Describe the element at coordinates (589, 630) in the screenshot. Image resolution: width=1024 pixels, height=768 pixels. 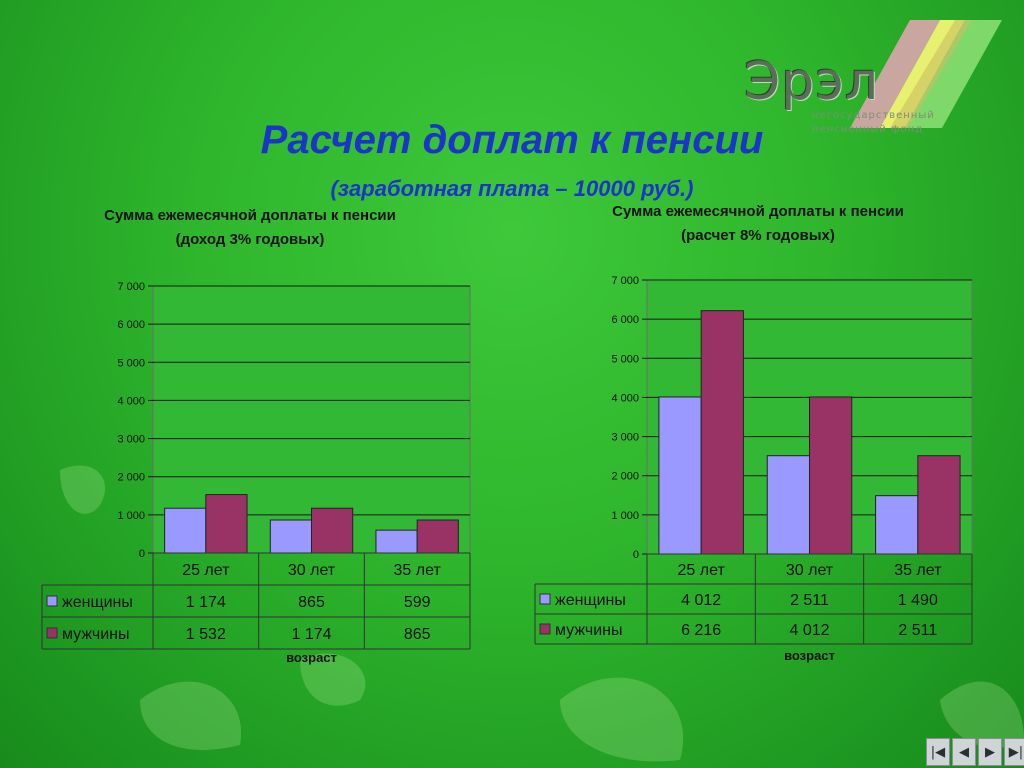
I see `right-legend-label-men: мужчины` at that location.